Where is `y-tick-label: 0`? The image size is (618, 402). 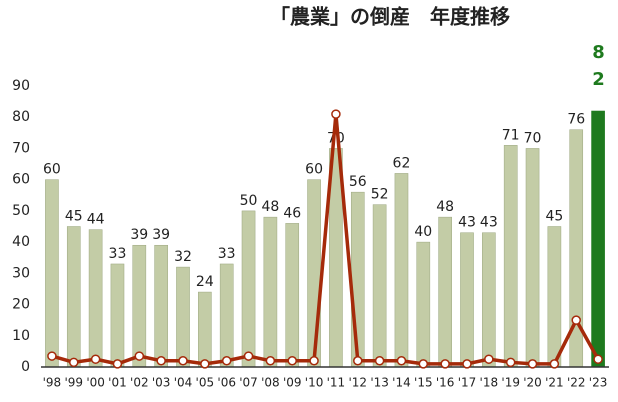 y-tick-label: 0 is located at coordinates (25, 367).